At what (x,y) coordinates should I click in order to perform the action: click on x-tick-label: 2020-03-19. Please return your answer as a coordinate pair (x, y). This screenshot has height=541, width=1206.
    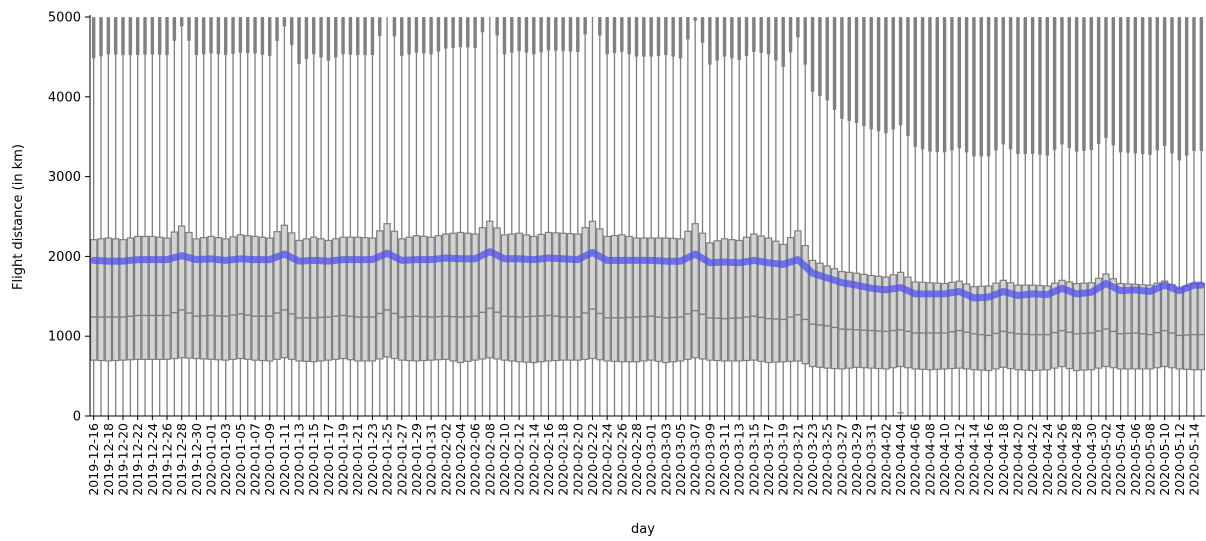
    Looking at the image, I should click on (783, 459).